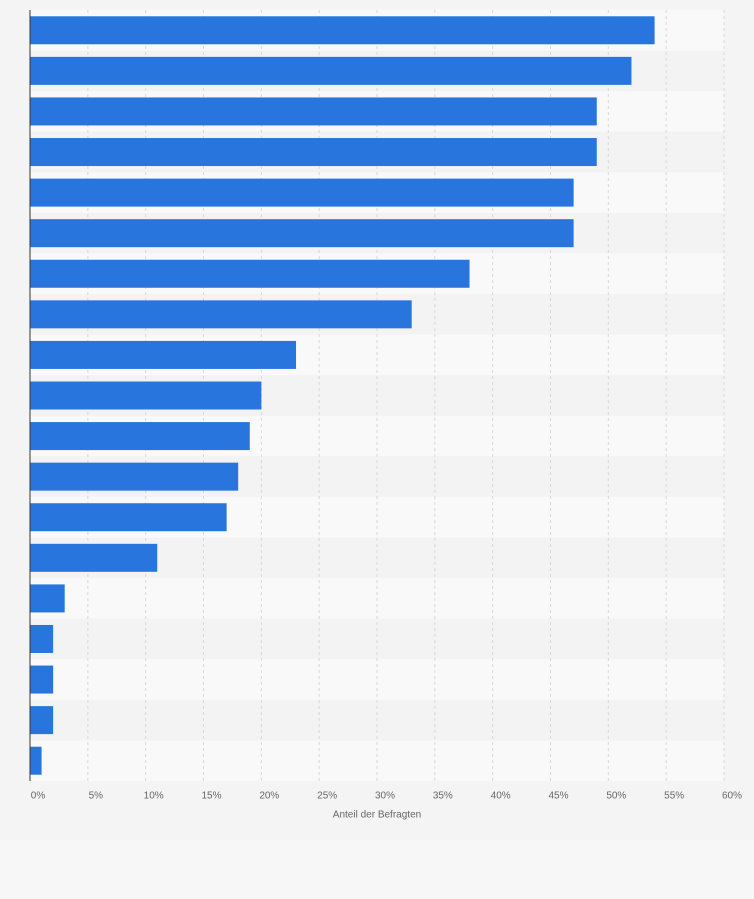 This screenshot has height=899, width=754. Describe the element at coordinates (385, 796) in the screenshot. I see `x-tick-label: 30%` at that location.